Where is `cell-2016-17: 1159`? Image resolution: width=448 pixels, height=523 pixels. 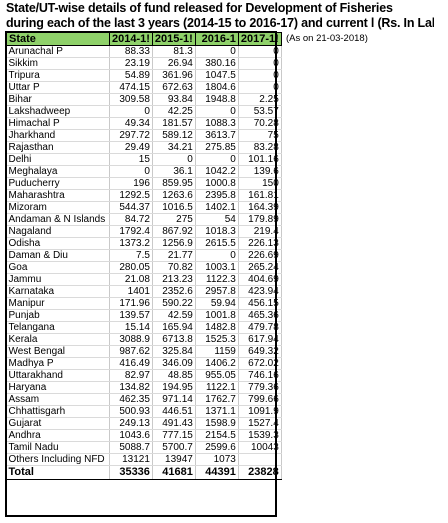
cell-2016-17: 1159 is located at coordinates (217, 351).